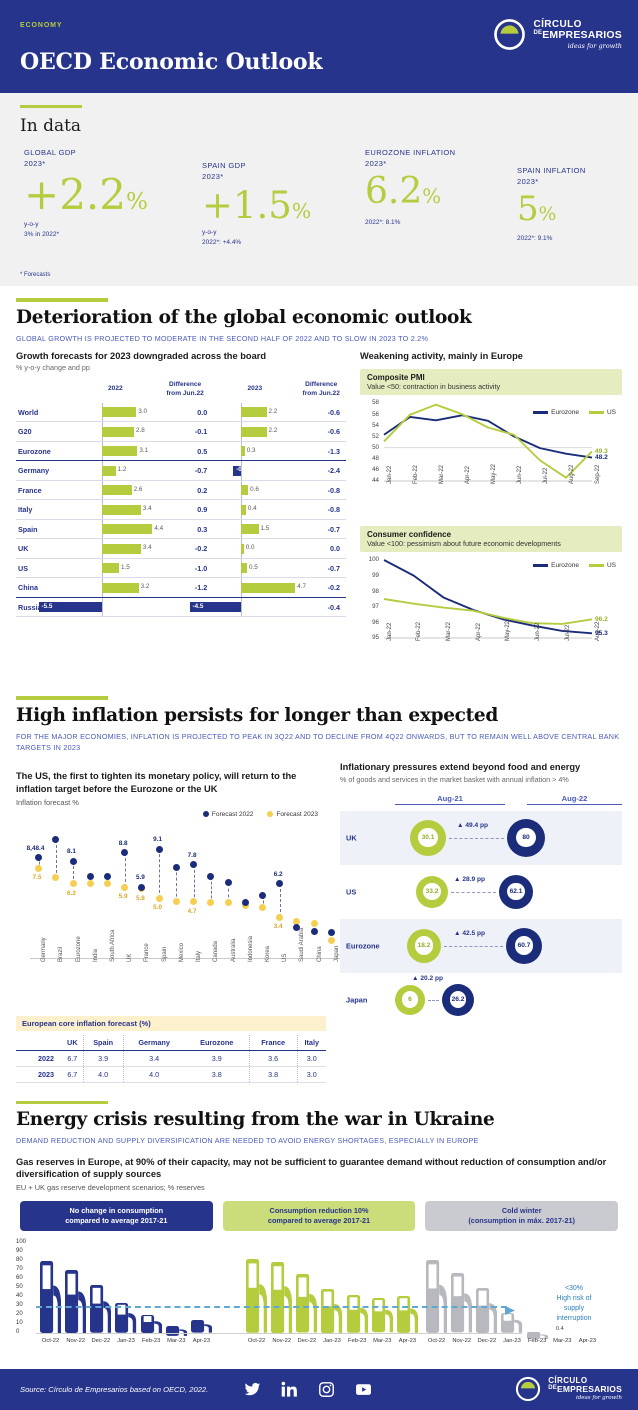  What do you see at coordinates (428, 978) in the screenshot?
I see `delta-label: ▲ 20.2 pp` at bounding box center [428, 978].